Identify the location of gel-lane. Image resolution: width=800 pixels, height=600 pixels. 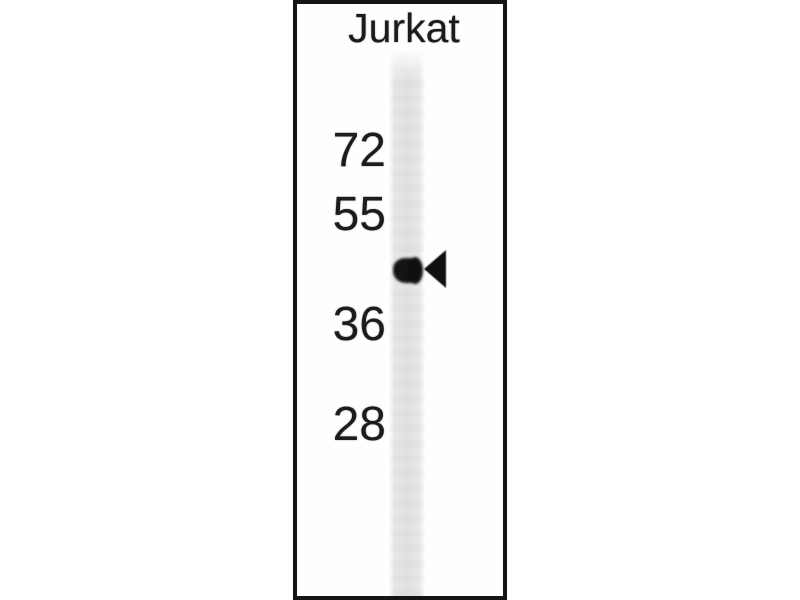
(407, 323).